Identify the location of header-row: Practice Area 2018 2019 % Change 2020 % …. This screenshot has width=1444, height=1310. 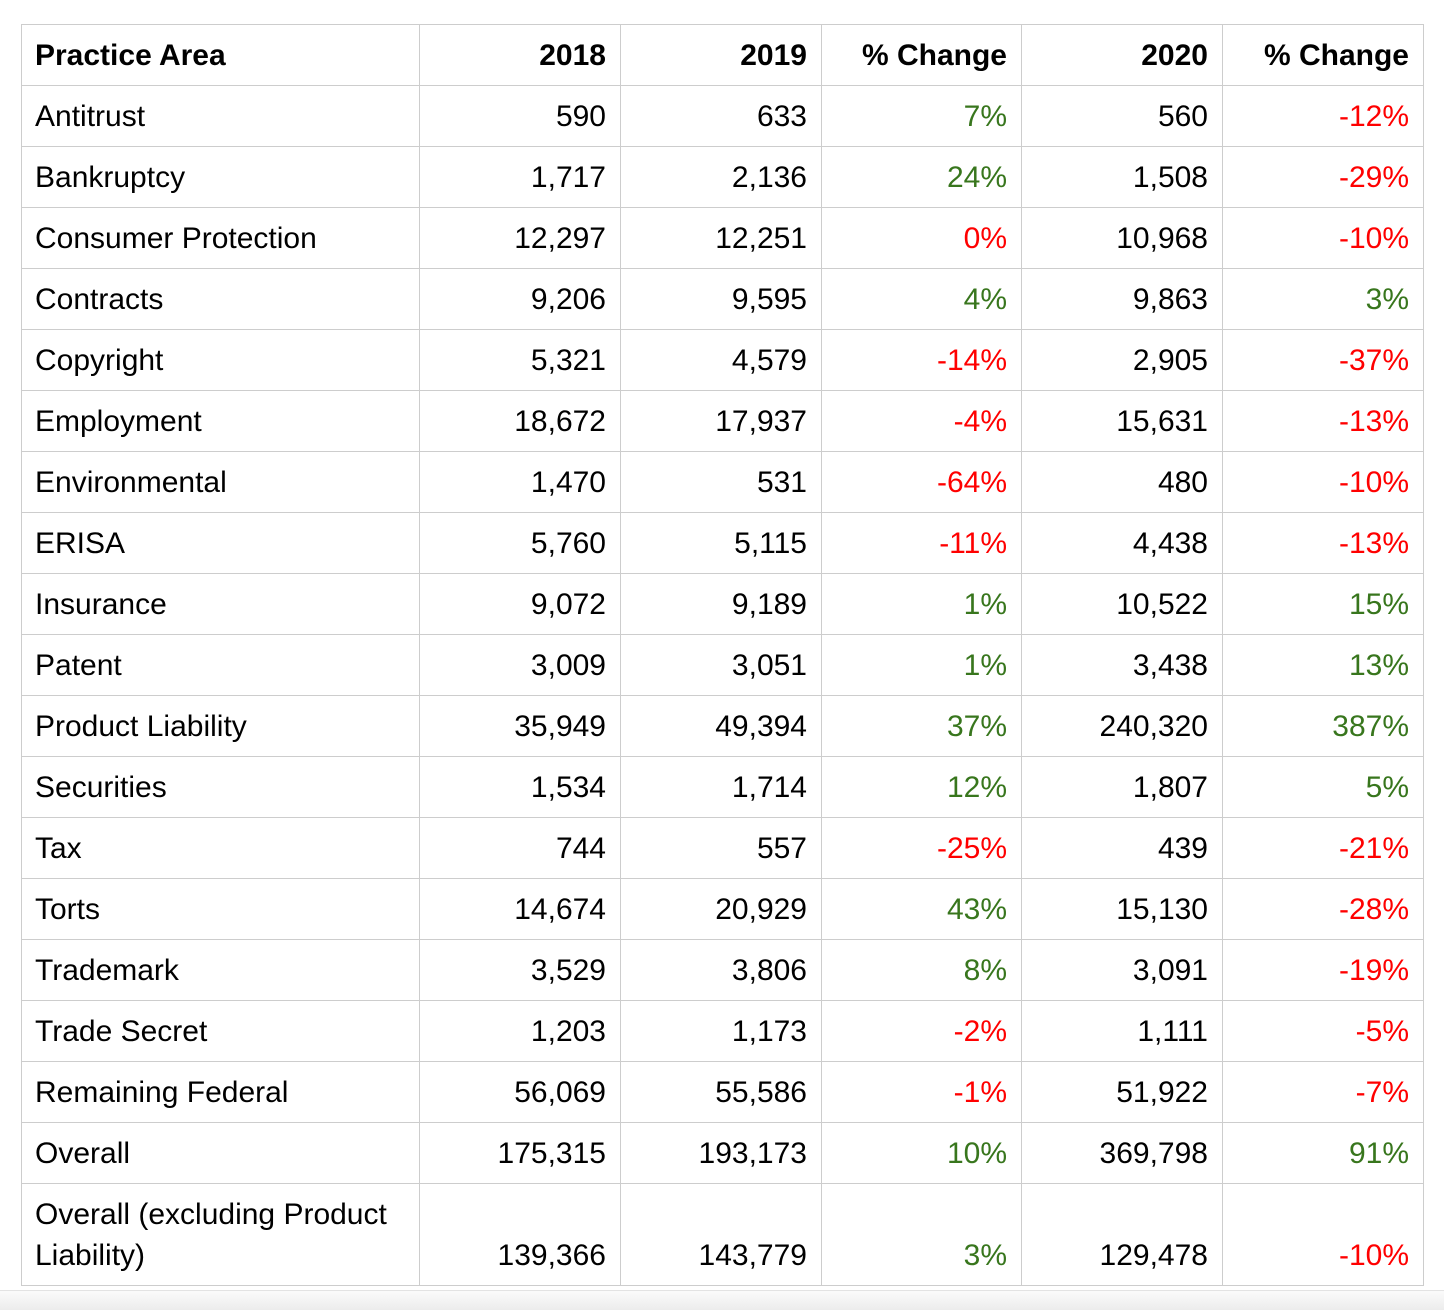
(722, 55).